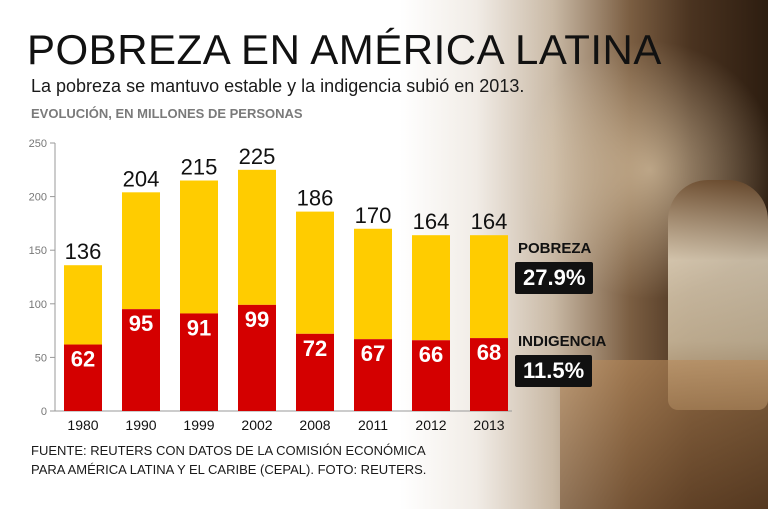 Image resolution: width=768 pixels, height=509 pixels. Describe the element at coordinates (430, 425) in the screenshot. I see `x-tick-label: 2012` at that location.